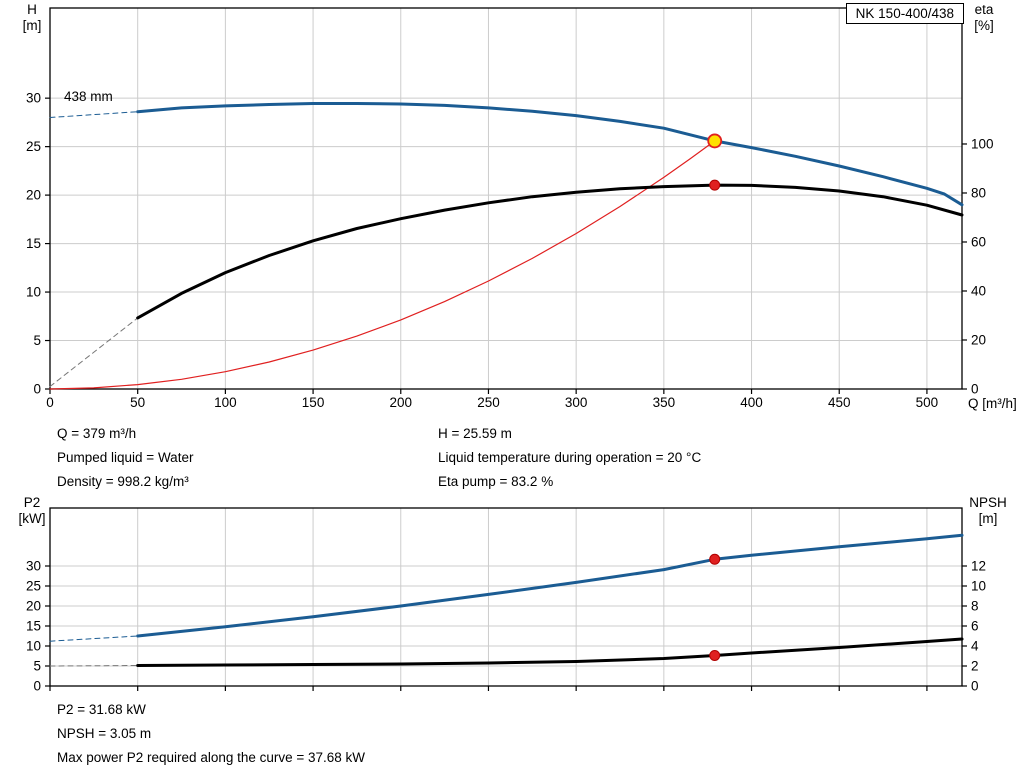  What do you see at coordinates (715, 655) in the screenshot?
I see `duty-point-npsh` at bounding box center [715, 655].